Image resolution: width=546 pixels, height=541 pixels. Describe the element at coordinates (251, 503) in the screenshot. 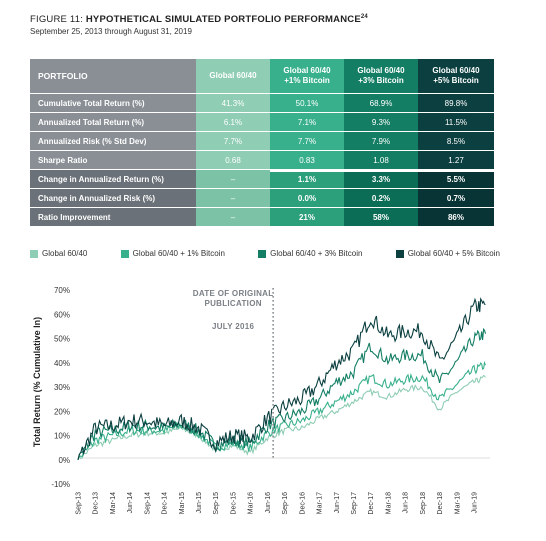

I see `x-tick-label: Mar-16` at that location.